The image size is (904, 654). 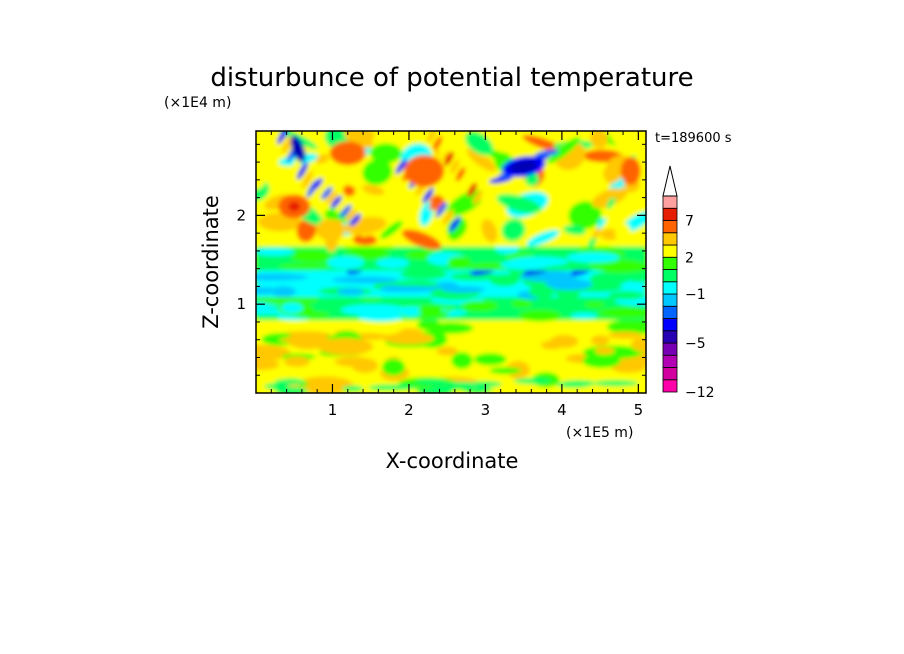 What do you see at coordinates (211, 262) in the screenshot?
I see `y-axis-label: Z-coordinate` at bounding box center [211, 262].